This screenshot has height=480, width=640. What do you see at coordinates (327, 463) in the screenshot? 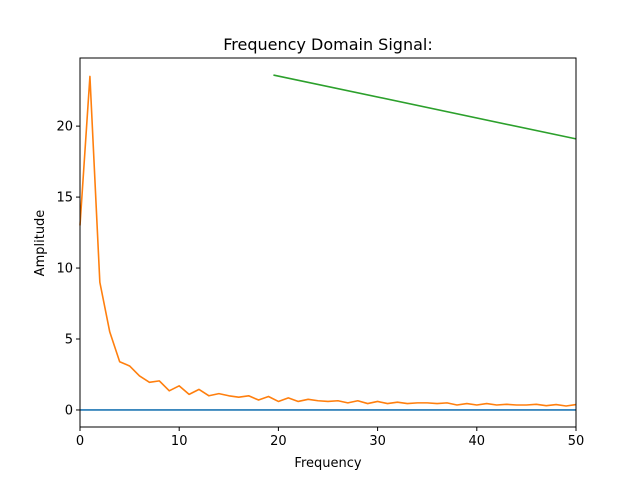
I see `x-axis-label: Frequency` at bounding box center [327, 463].